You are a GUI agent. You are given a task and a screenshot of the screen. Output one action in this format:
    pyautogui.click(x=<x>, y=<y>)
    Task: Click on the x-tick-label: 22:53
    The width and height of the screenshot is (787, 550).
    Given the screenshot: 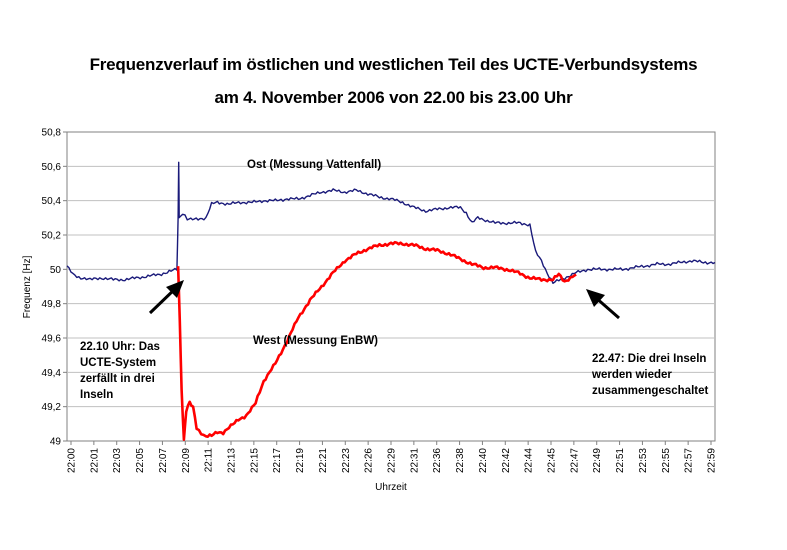 What is the action you would take?
    pyautogui.click(x=643, y=460)
    